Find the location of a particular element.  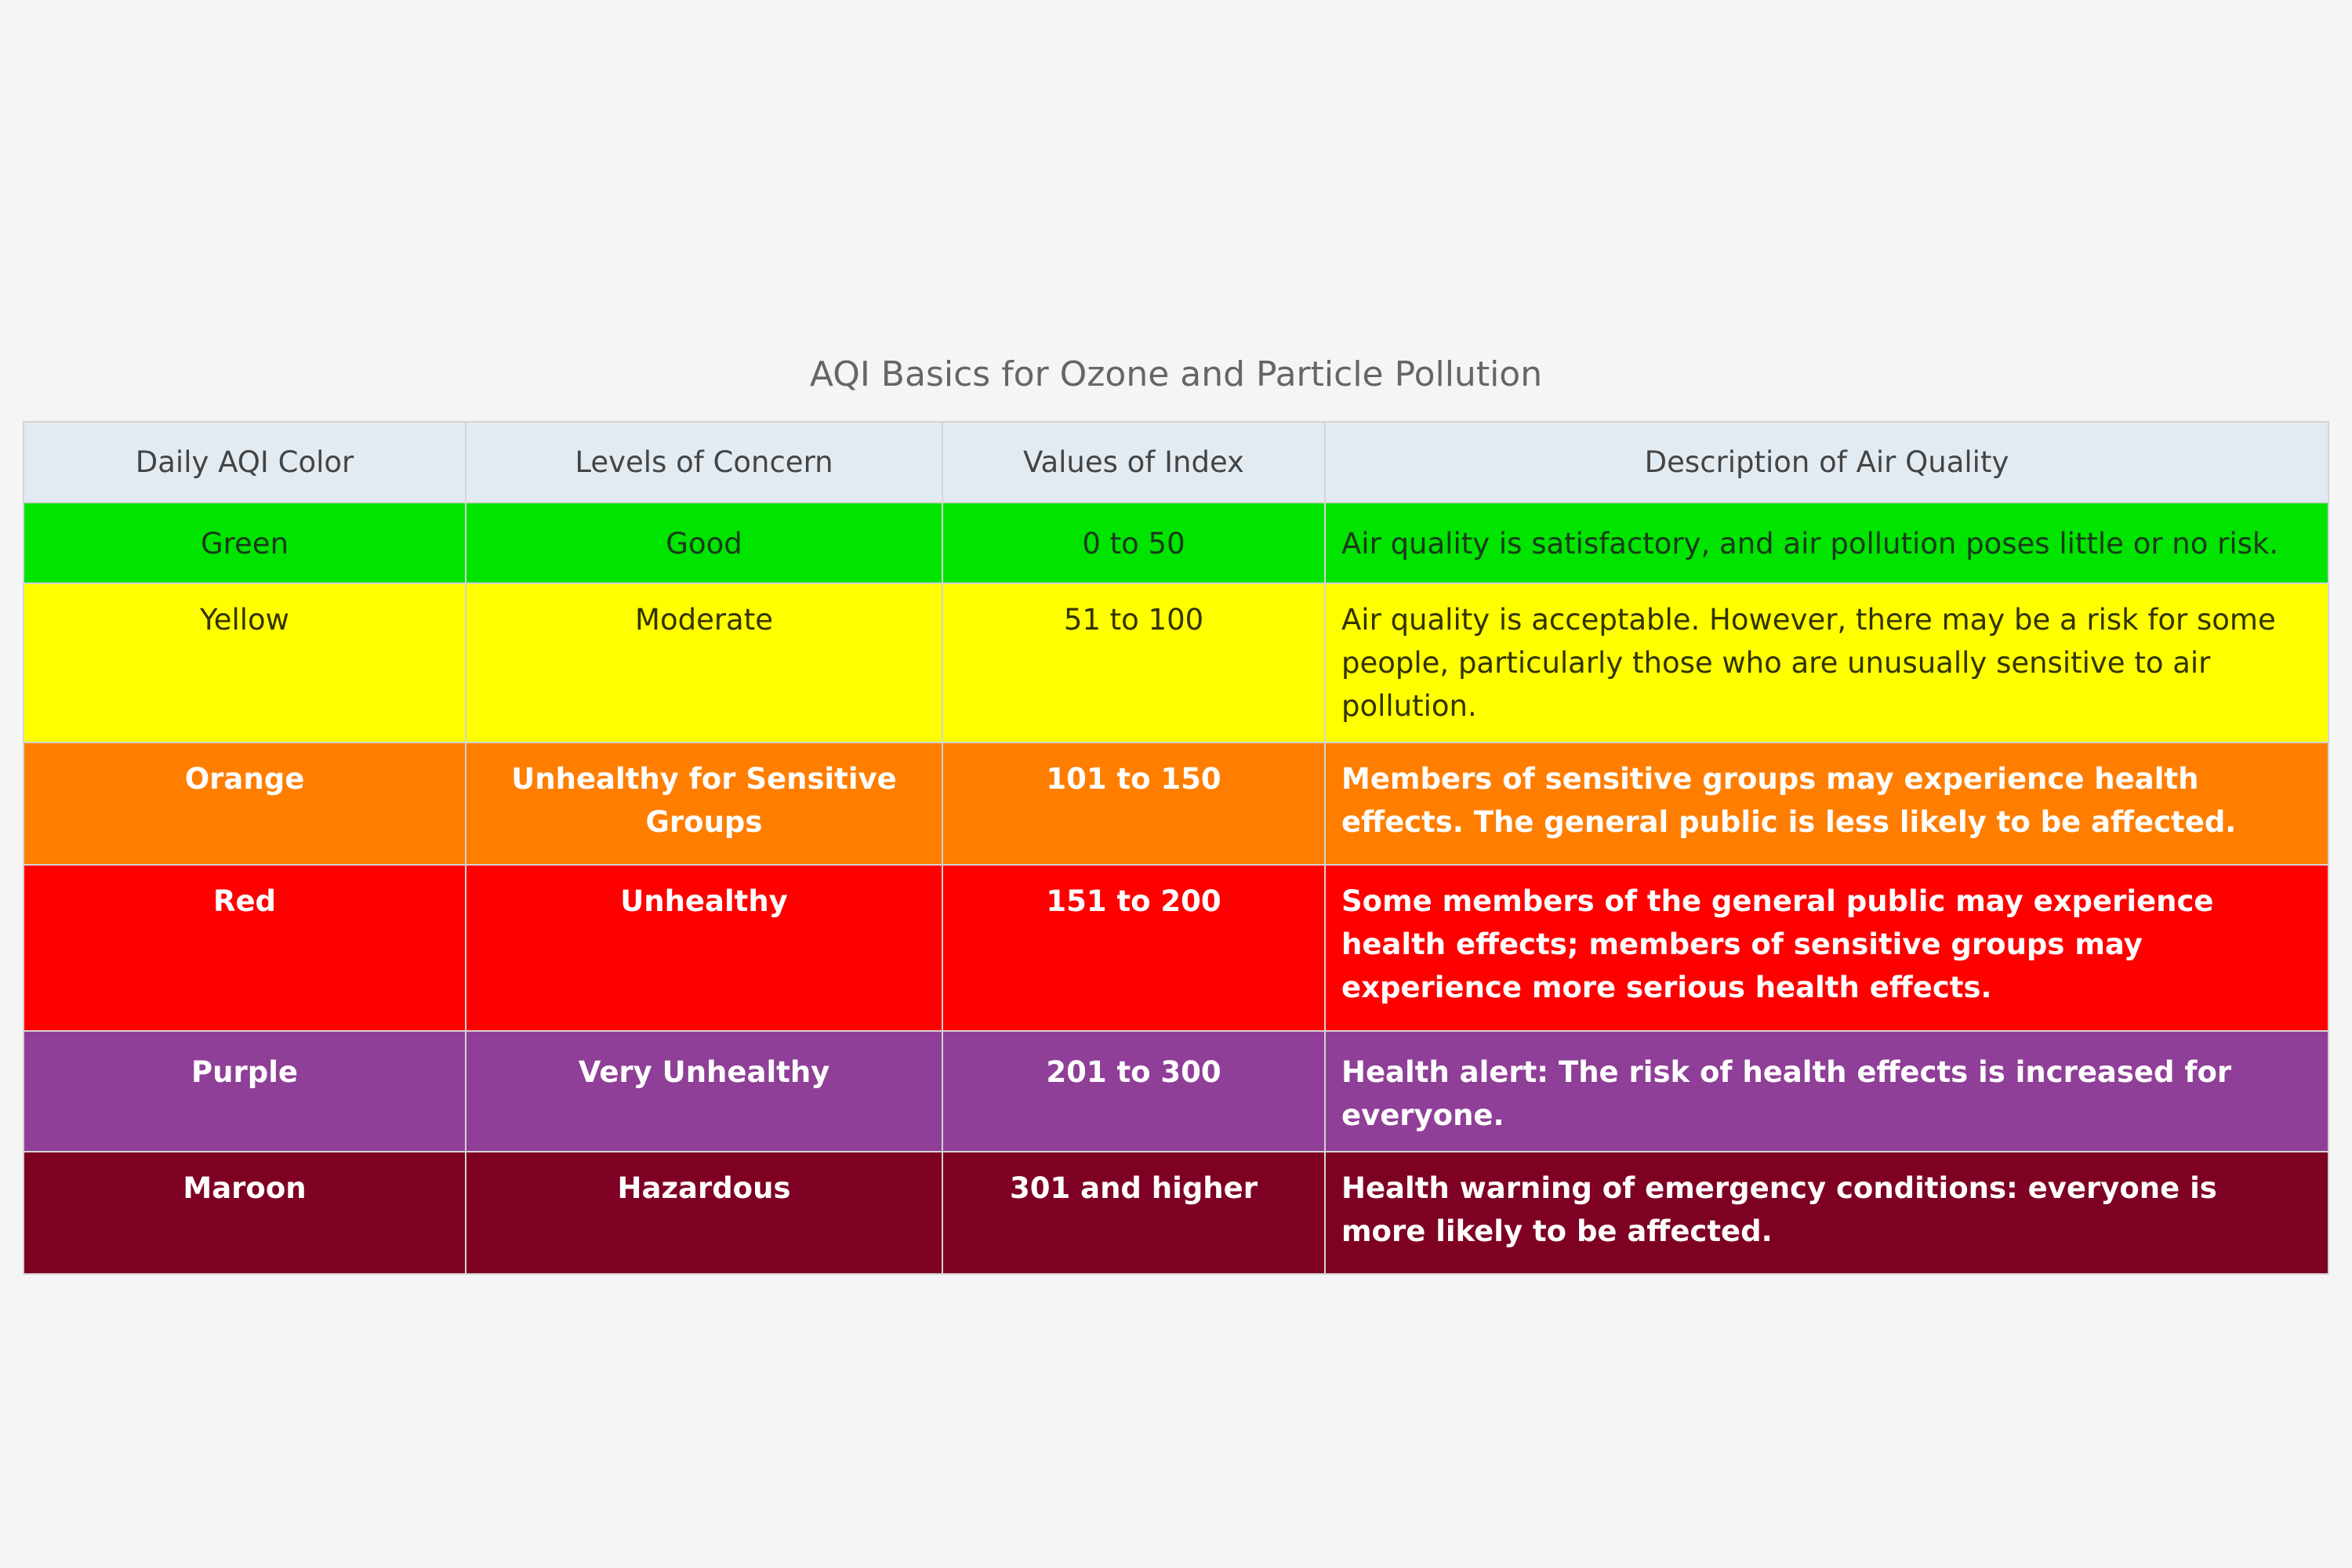

cell-color: Orange is located at coordinates (244, 804).